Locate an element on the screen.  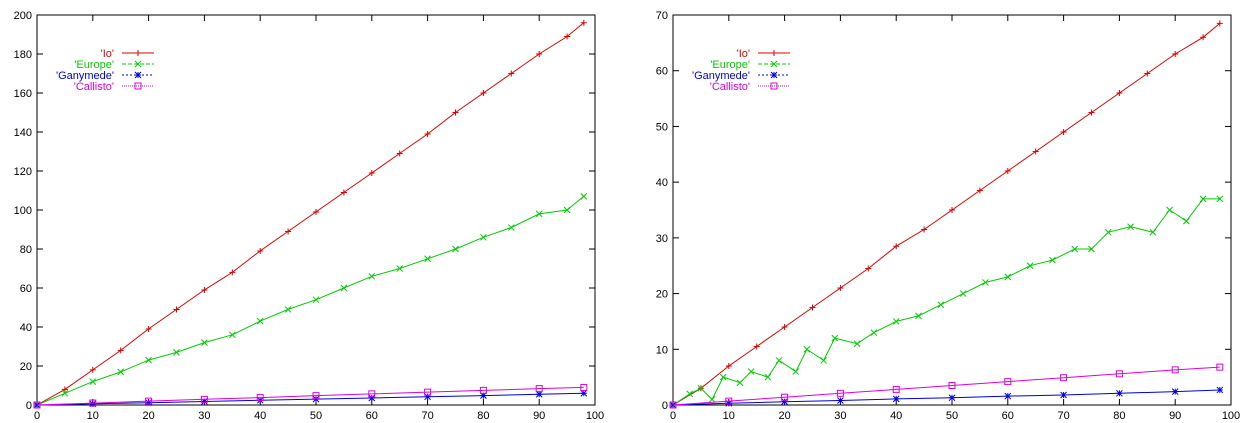
x-tick-label: 40 is located at coordinates (260, 416).